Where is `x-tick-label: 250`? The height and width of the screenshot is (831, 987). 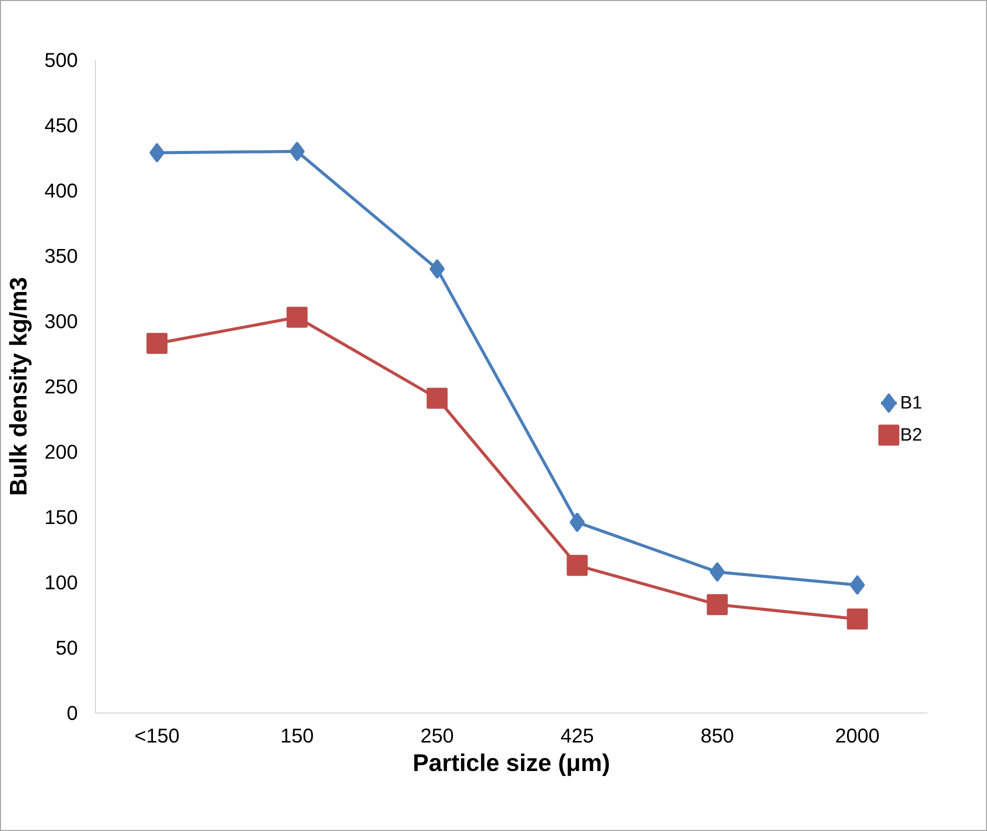
x-tick-label: 250 is located at coordinates (437, 735).